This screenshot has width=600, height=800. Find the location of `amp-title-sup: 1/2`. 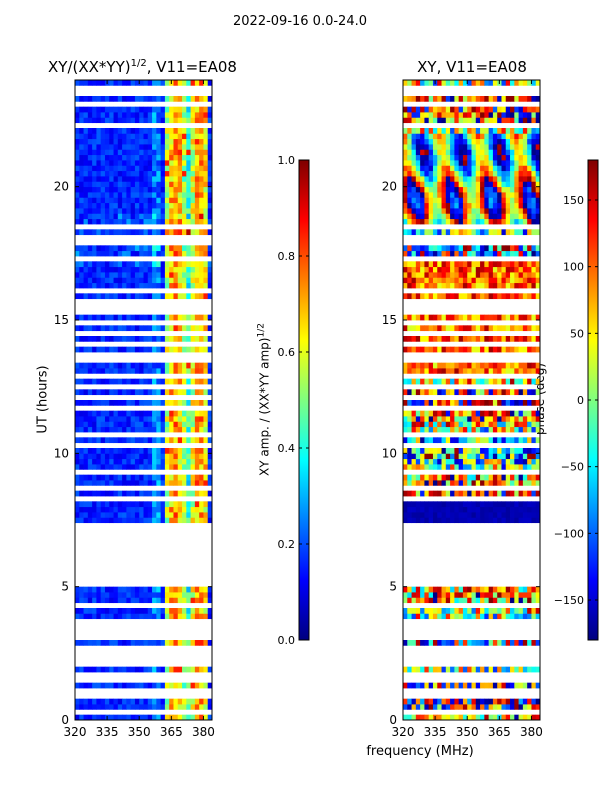

amp-title-sup: 1/2 is located at coordinates (138, 63).